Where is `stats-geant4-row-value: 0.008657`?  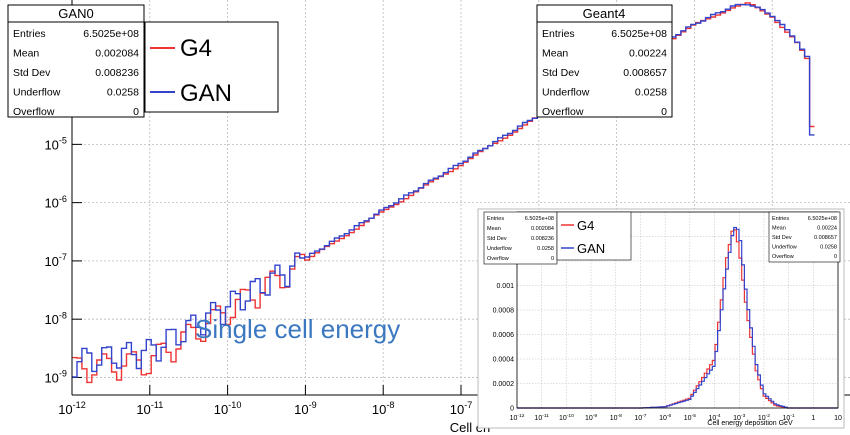 stats-geant4-row-value: 0.008657 is located at coordinates (645, 73).